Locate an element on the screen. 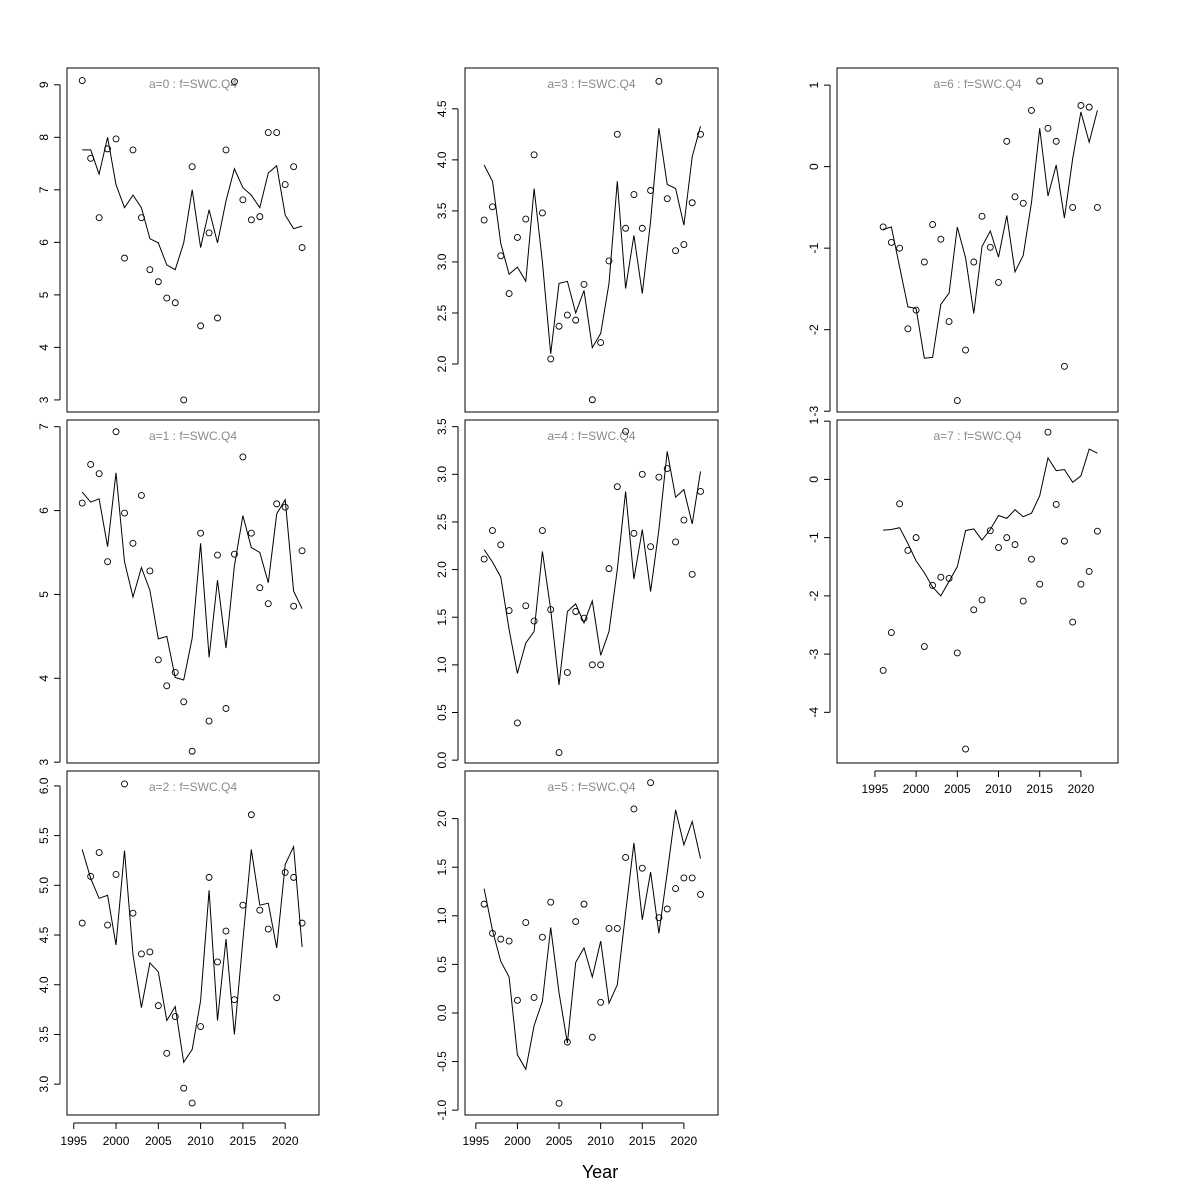 Image resolution: width=1200 pixels, height=1200 pixels. y-tick-label: 2.5 is located at coordinates (442, 312).